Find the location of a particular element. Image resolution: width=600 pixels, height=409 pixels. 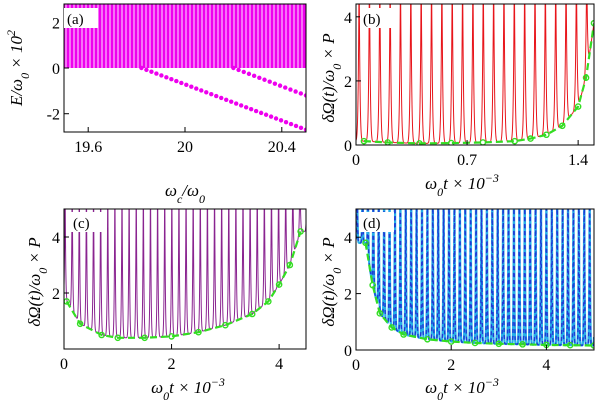

panel-b-label-bg is located at coordinates (377, 18).